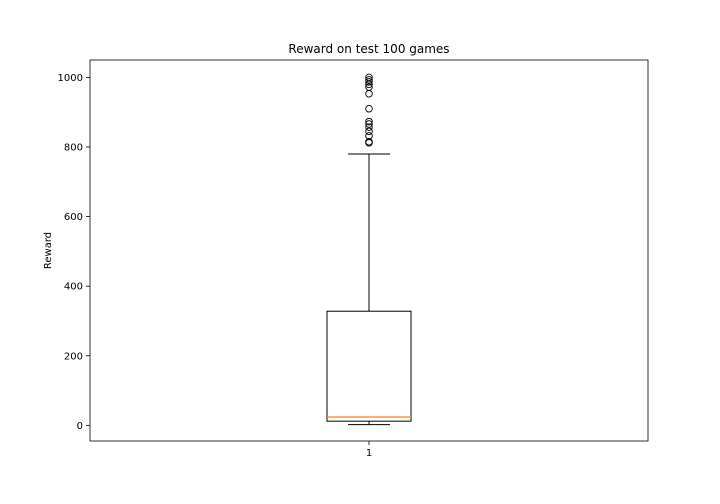 The width and height of the screenshot is (720, 504). What do you see at coordinates (368, 49) in the screenshot?
I see `chart-title: Reward on test 100 games` at bounding box center [368, 49].